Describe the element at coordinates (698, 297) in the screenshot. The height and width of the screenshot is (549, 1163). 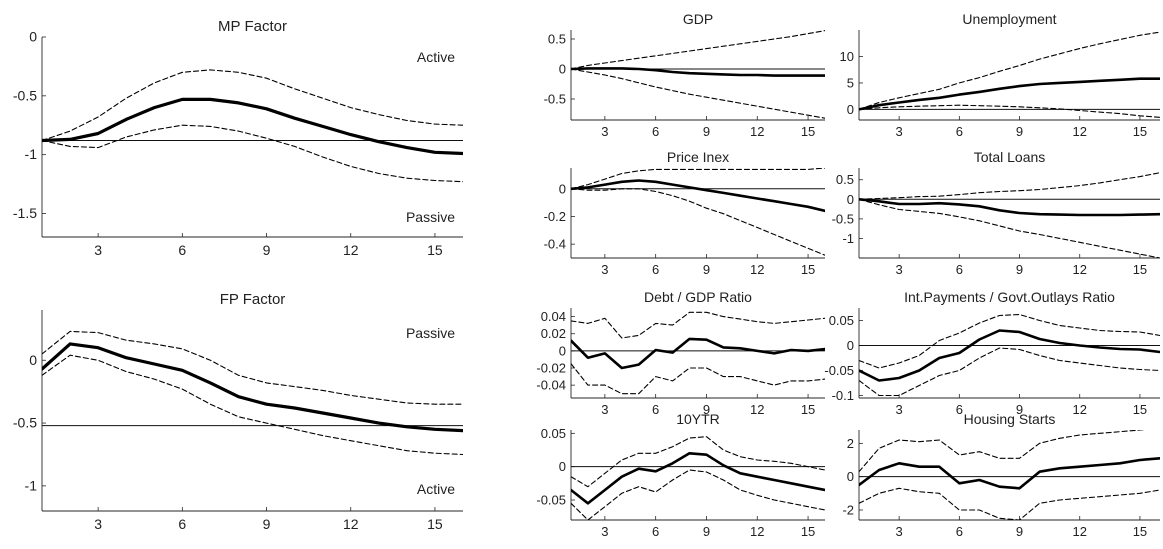
I see `panel-title: Debt / GDP Ratio` at that location.